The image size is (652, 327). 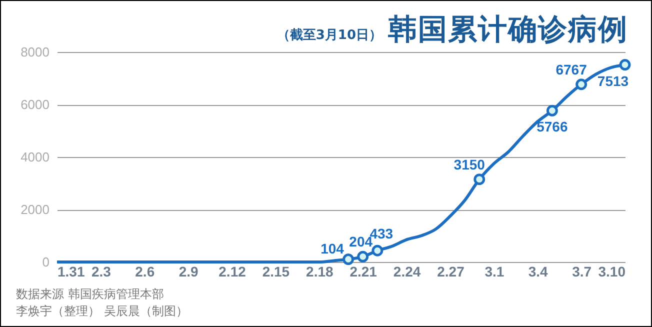 What do you see at coordinates (35, 52) in the screenshot?
I see `y-tick-label: 8000` at bounding box center [35, 52].